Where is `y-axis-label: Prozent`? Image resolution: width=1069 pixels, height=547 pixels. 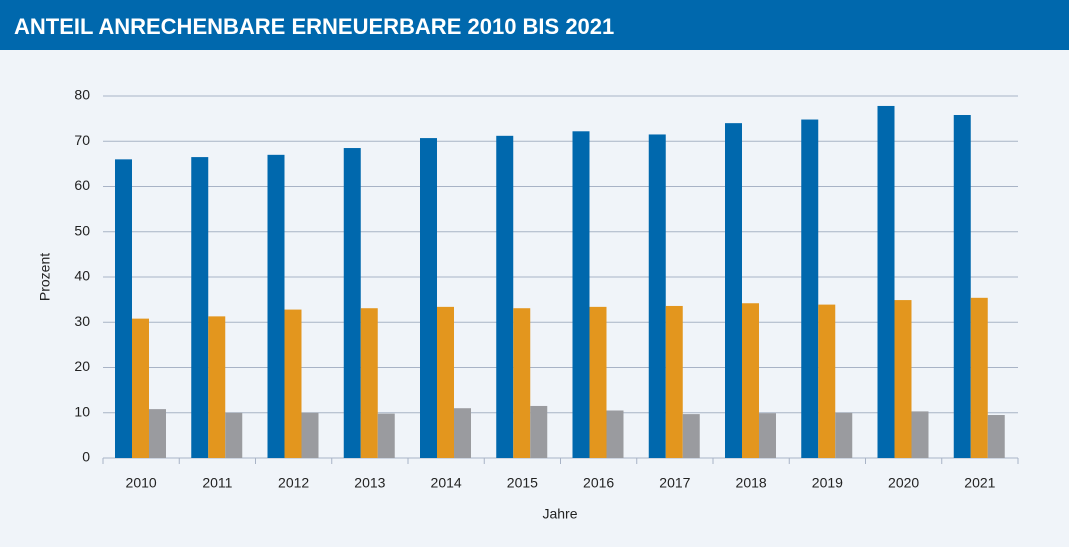
y-axis-label: Prozent is located at coordinates (45, 277).